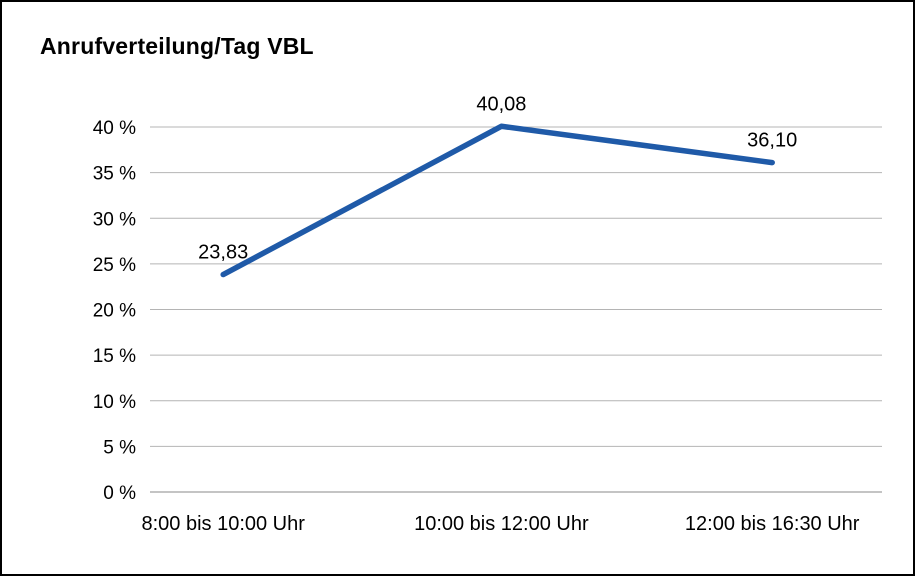  I want to click on x-category-label: 8:00 bis 10:00 Uhr, so click(223, 524).